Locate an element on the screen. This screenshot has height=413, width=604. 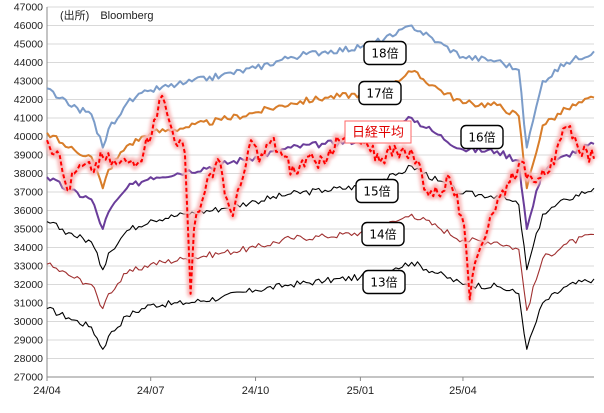
annotation-text: 16倍 is located at coordinates (481, 137).